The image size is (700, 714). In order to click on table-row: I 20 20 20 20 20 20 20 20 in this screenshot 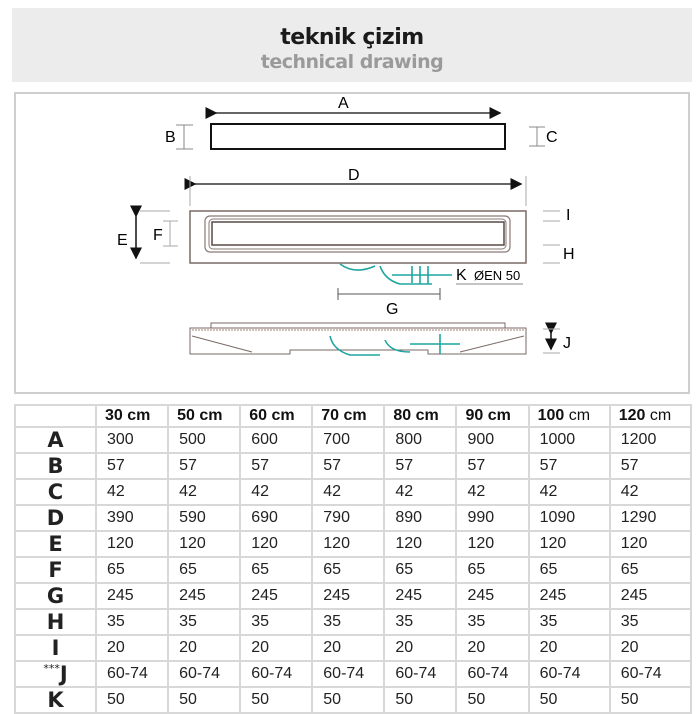, I will do `click(353, 648)`.